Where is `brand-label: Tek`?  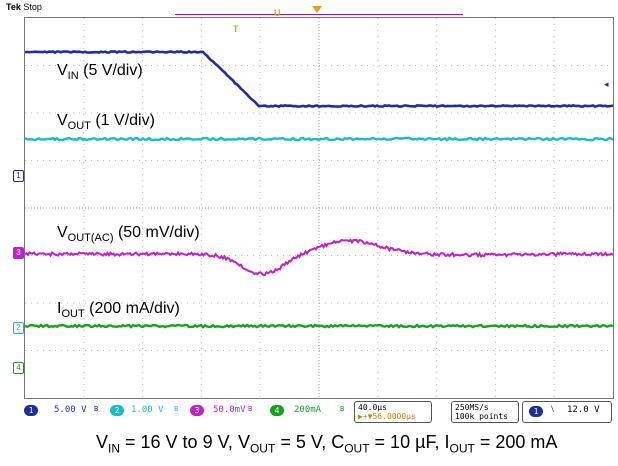 brand-label: Tek is located at coordinates (13, 7).